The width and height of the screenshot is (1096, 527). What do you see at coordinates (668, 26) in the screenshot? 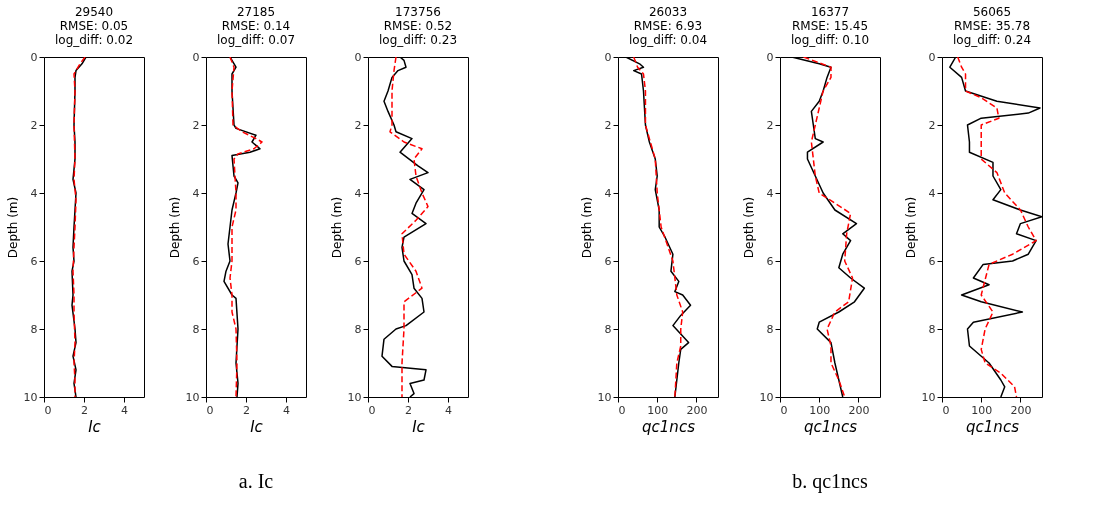
I see `chart-title: 26033 RMSE: 6.93 log_diff: 0.04` at bounding box center [668, 26].